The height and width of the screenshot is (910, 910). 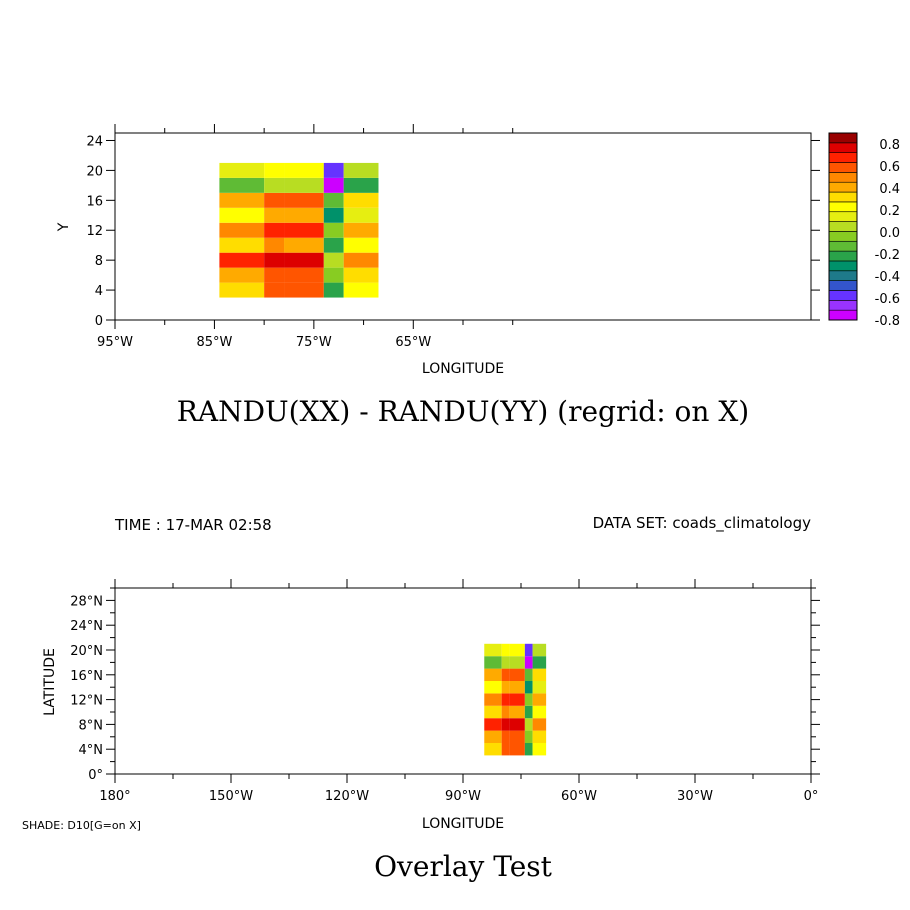 What do you see at coordinates (86, 601) in the screenshot?
I see `y-tick-label: 28°N` at bounding box center [86, 601].